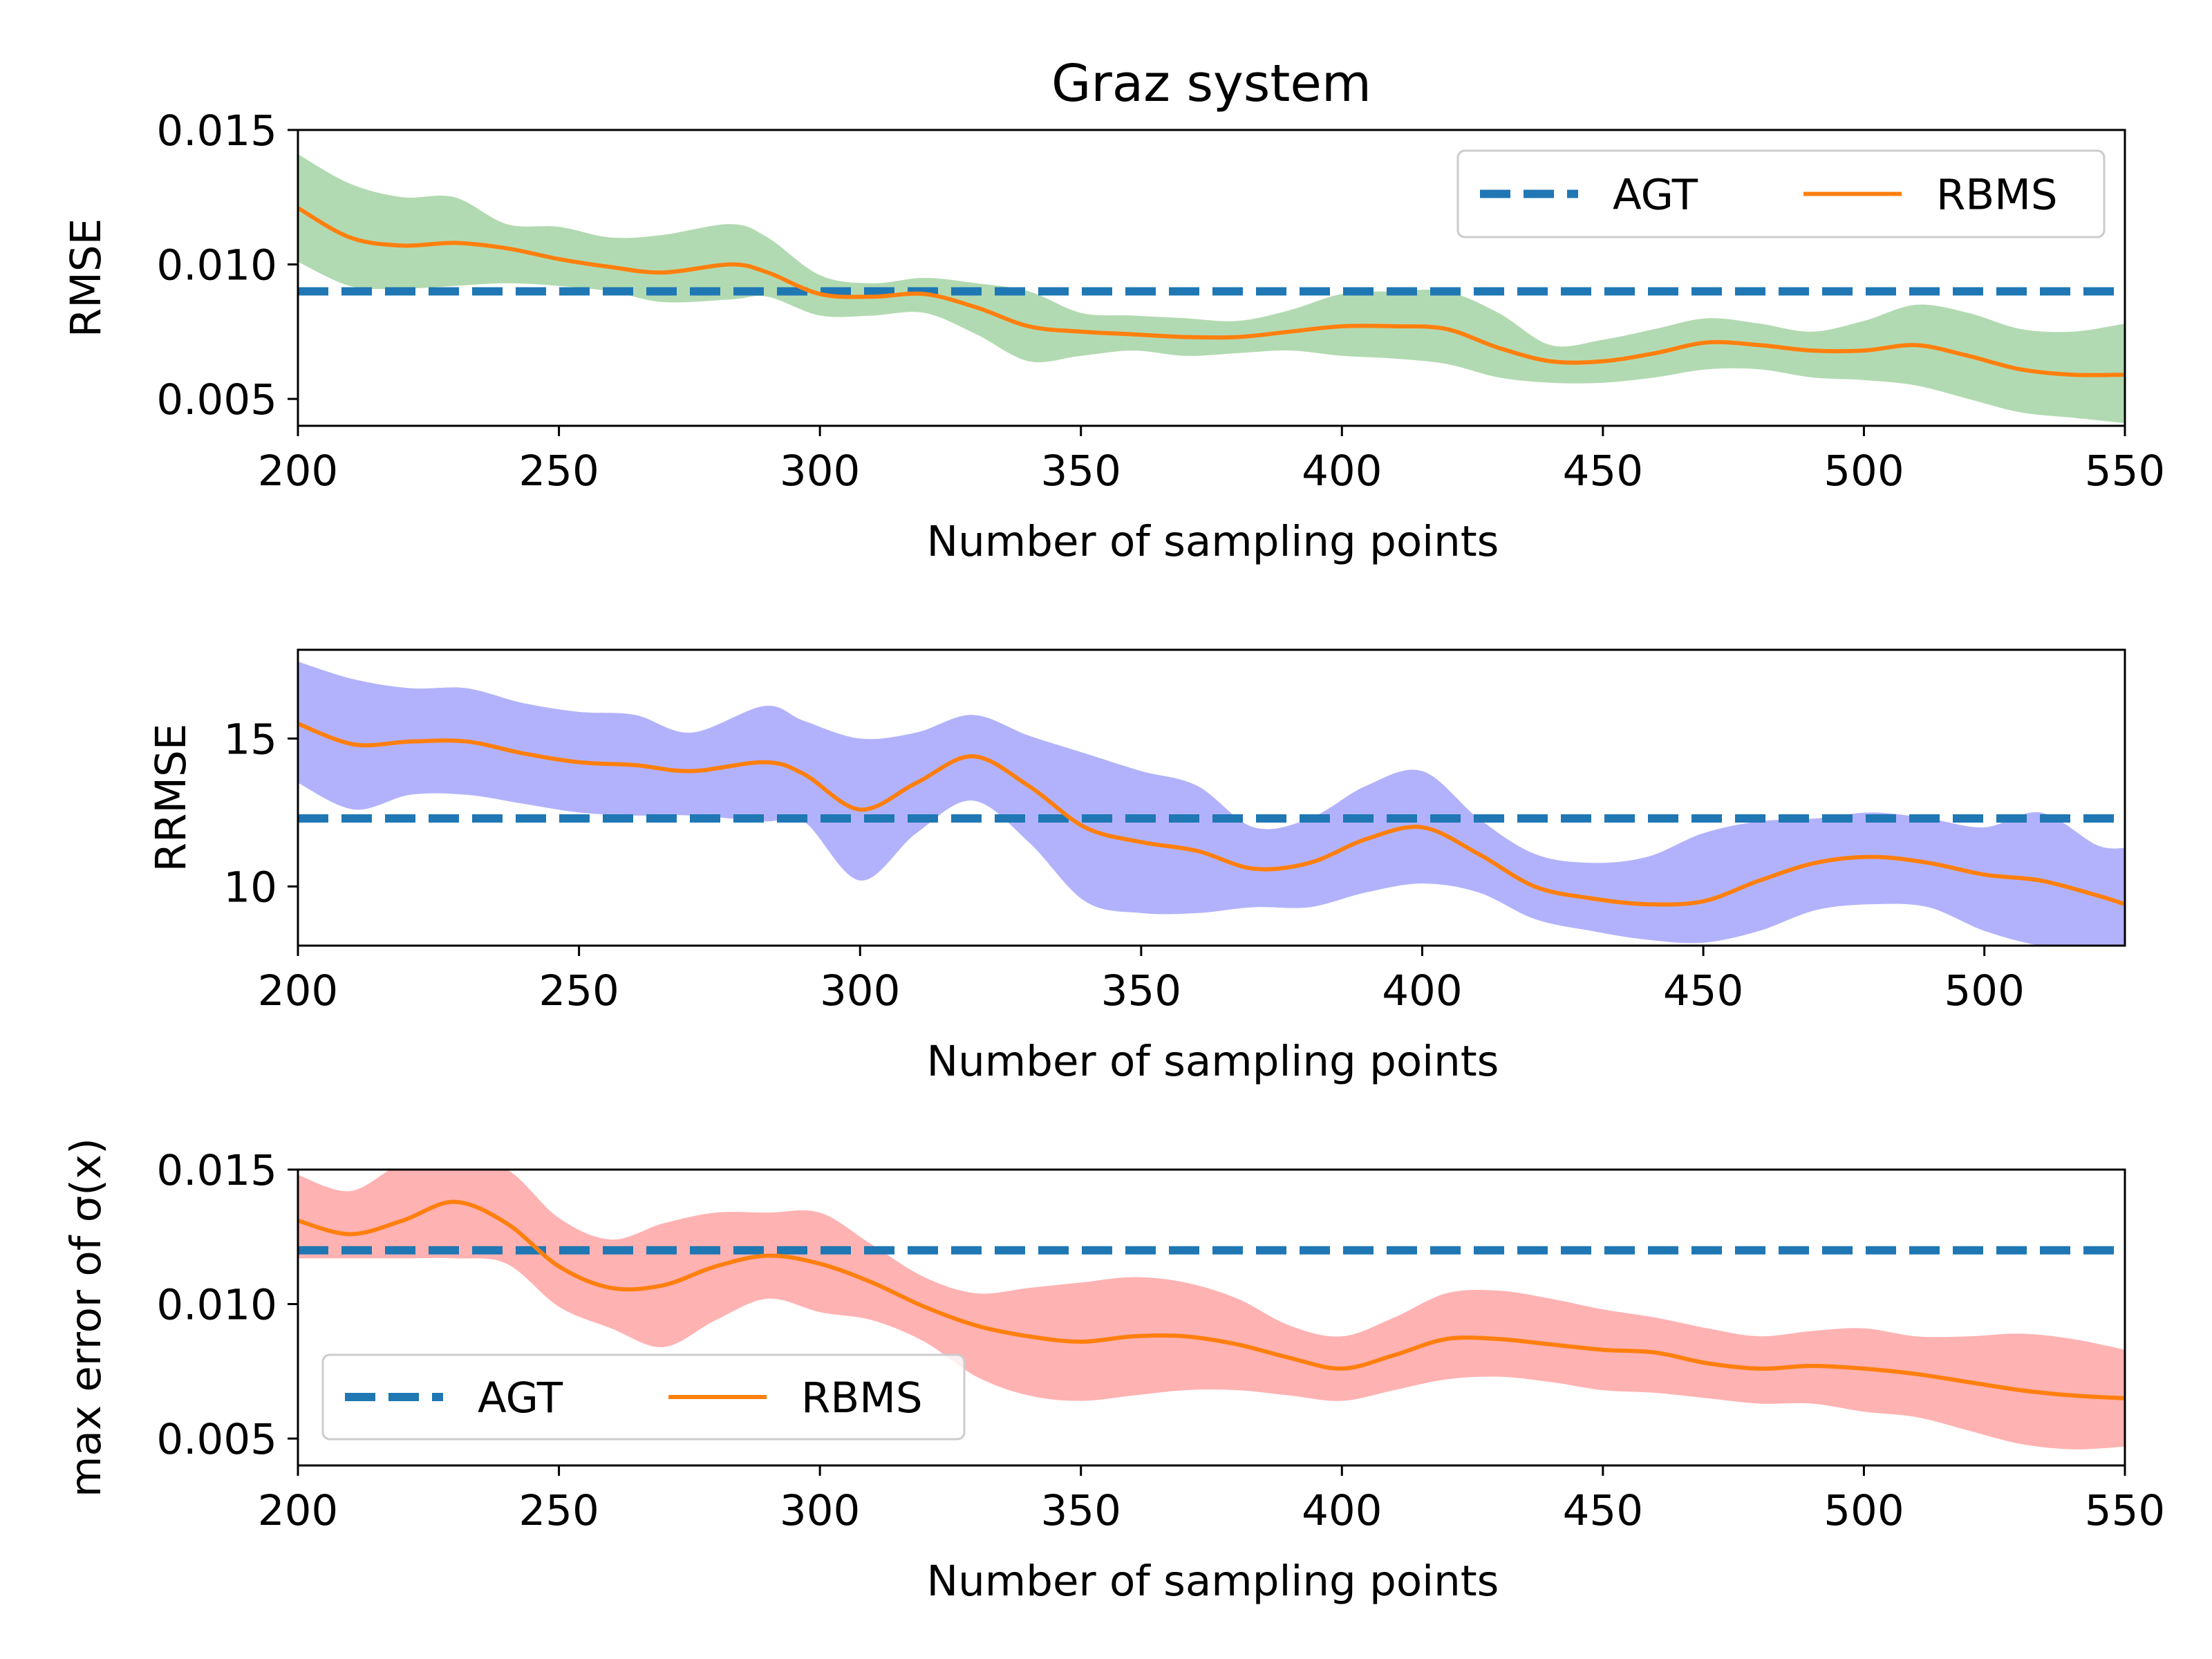 Image resolution: width=2212 pixels, height=1659 pixels. I want to click on chart-title: Graz system, so click(1211, 83).